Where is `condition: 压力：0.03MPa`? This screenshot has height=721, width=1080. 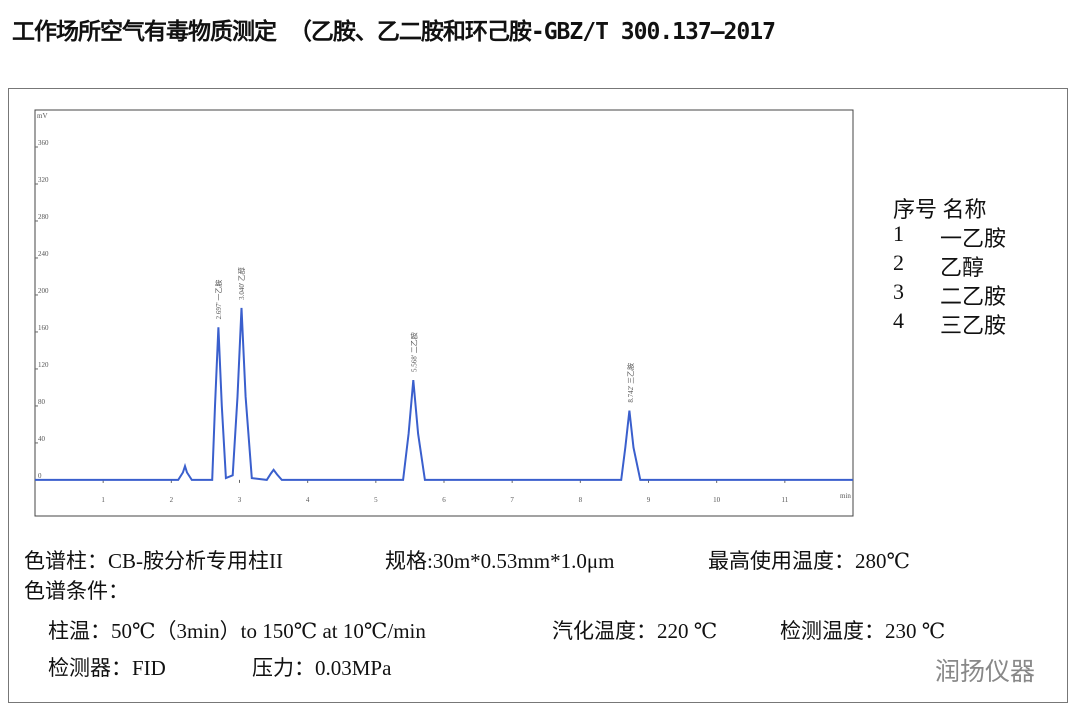
condition: 压力：0.03MPa is located at coordinates (322, 668).